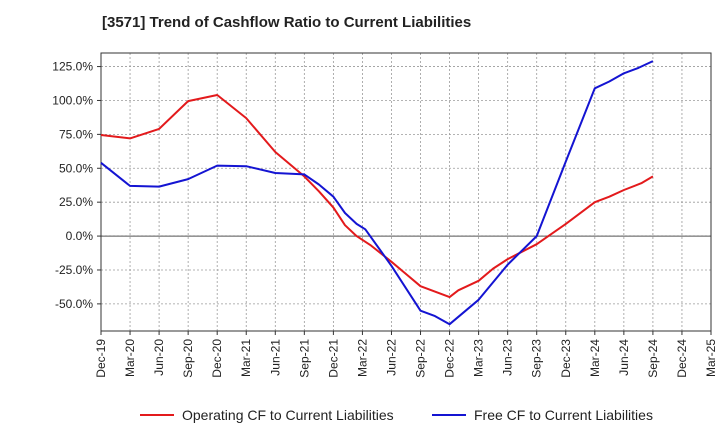  What do you see at coordinates (624, 357) in the screenshot?
I see `x-tick-label: Jun-24` at bounding box center [624, 357].